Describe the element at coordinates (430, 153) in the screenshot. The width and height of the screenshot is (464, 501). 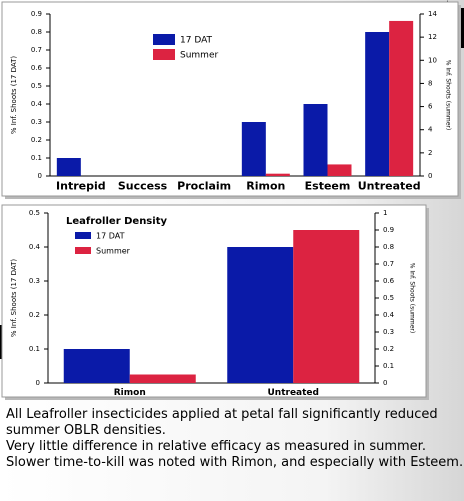
I see `y2-tick-label: 2` at that location.